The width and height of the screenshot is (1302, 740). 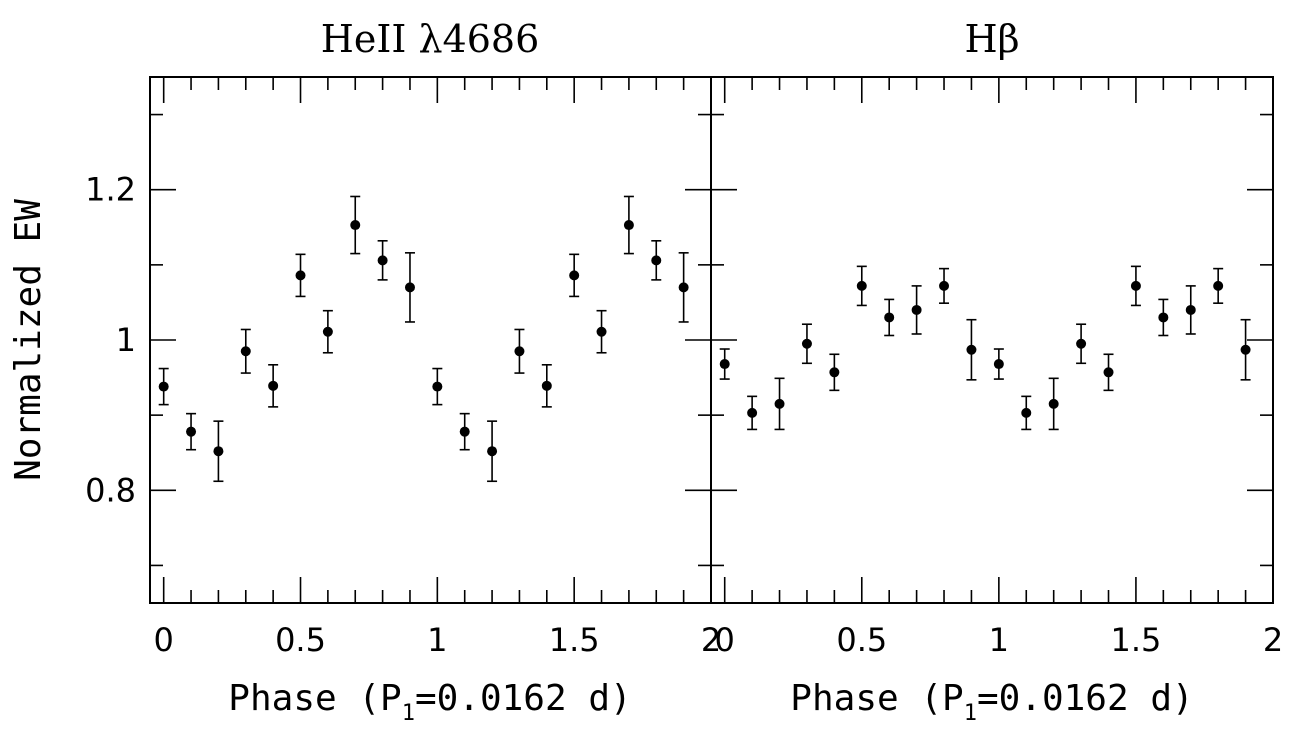 I want to click on x-tick-label-hbeta: 1.5, so click(x=1135, y=640).